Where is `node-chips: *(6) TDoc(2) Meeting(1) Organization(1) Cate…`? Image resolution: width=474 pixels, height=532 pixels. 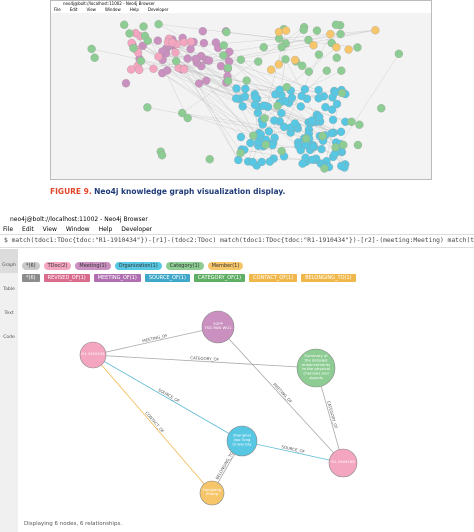
node-chips: *(6) TDoc(2) Meeting(1) Organization(1) Cate… is located at coordinates (134, 261).